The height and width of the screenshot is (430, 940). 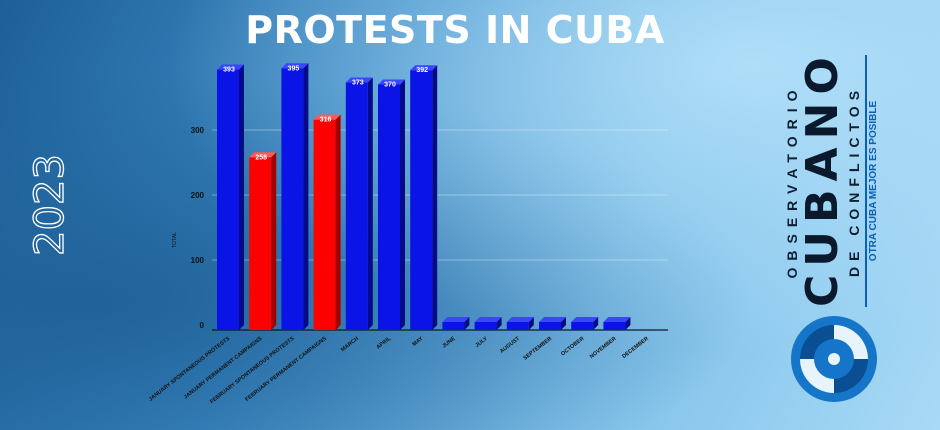 What do you see at coordinates (481, 342) in the screenshot?
I see `x-tick-label: JULY` at bounding box center [481, 342].